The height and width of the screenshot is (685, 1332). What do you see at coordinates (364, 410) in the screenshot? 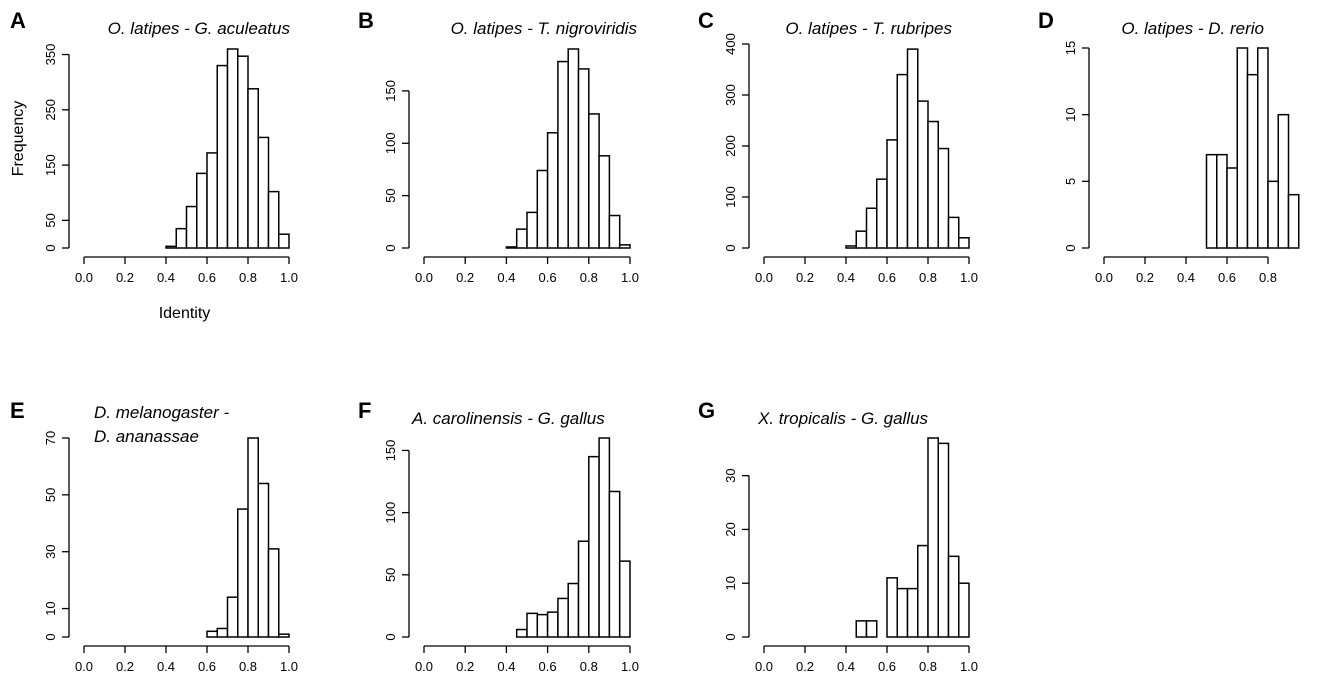
I see `panel-letter-f: F` at bounding box center [364, 410].